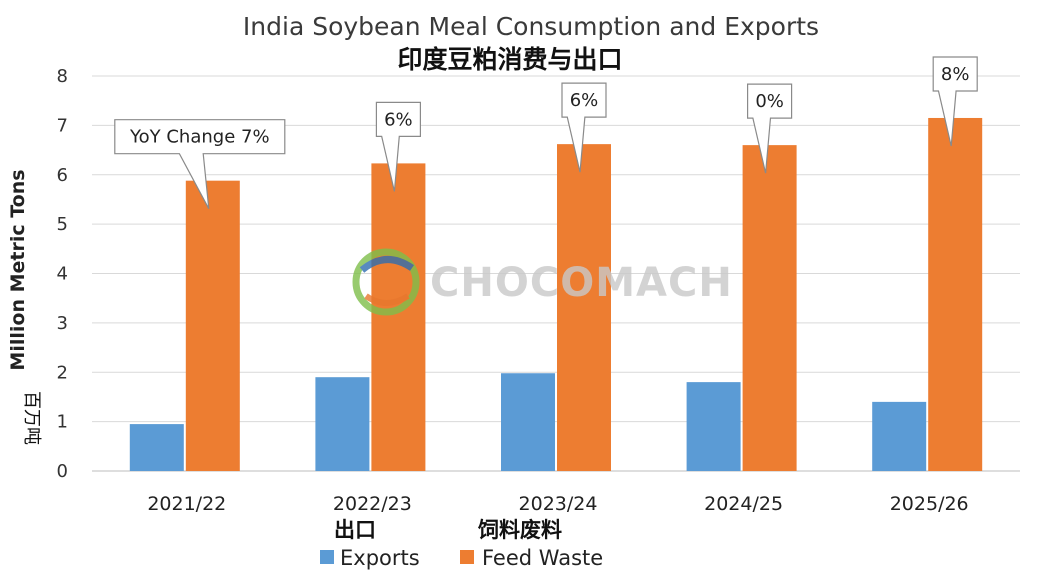  What do you see at coordinates (467, 557) in the screenshot?
I see `legend-feed-waste-swatch` at bounding box center [467, 557].